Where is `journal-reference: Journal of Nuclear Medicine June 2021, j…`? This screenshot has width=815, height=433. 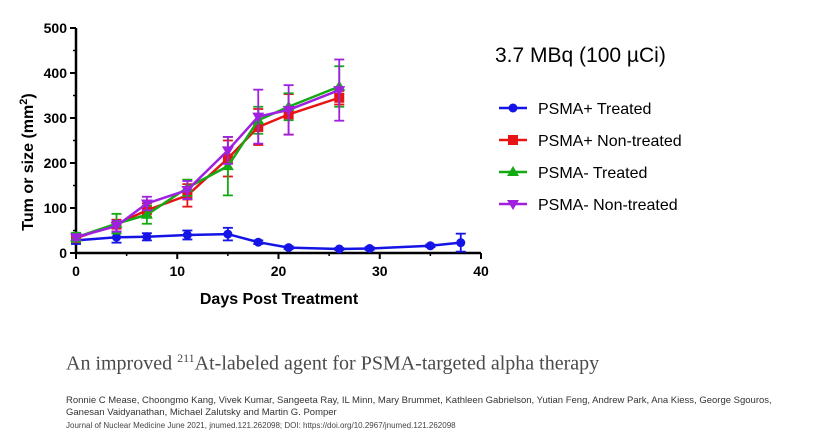 journal-reference: Journal of Nuclear Medicine June 2021, j… is located at coordinates (261, 425).